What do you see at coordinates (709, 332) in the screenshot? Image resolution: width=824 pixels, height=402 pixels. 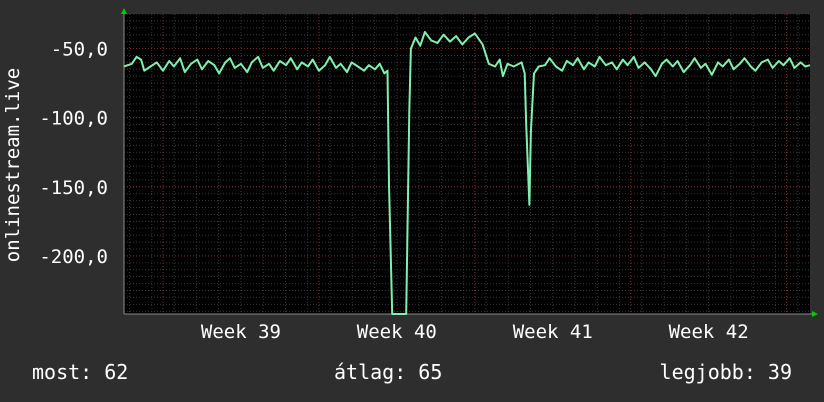 I see `x-tick-label: Week 42` at bounding box center [709, 332].